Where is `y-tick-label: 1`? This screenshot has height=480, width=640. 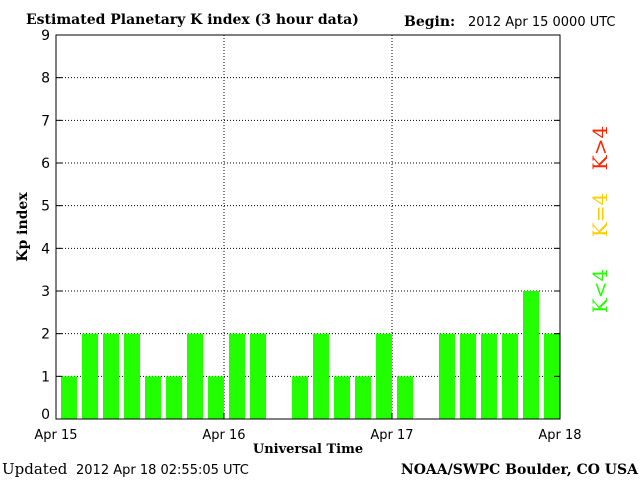
y-tick-label: 1 is located at coordinates (45, 377).